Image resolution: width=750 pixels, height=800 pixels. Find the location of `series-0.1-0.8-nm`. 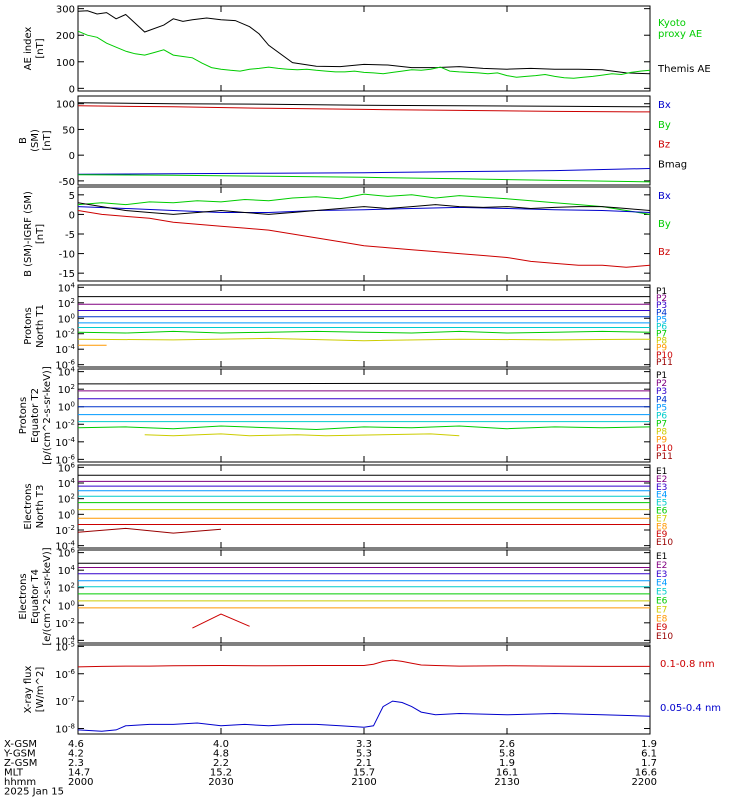

series-0.1-0.8-nm is located at coordinates (364, 663).